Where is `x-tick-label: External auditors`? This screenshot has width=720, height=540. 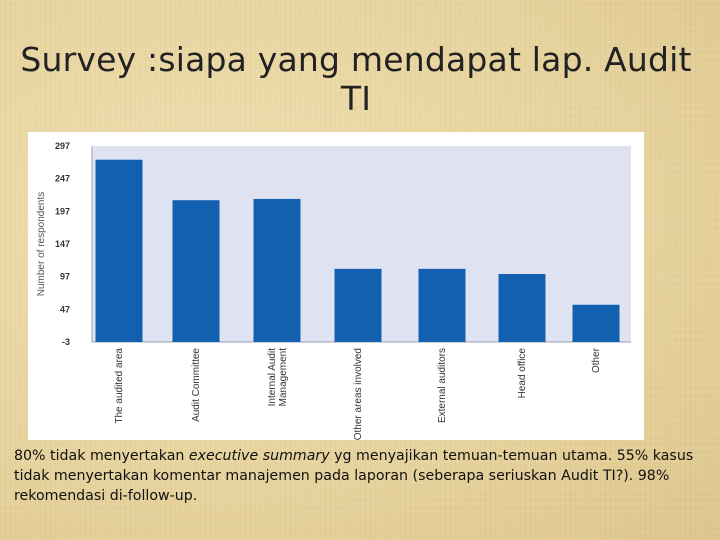 x-tick-label: External auditors is located at coordinates (442, 385).